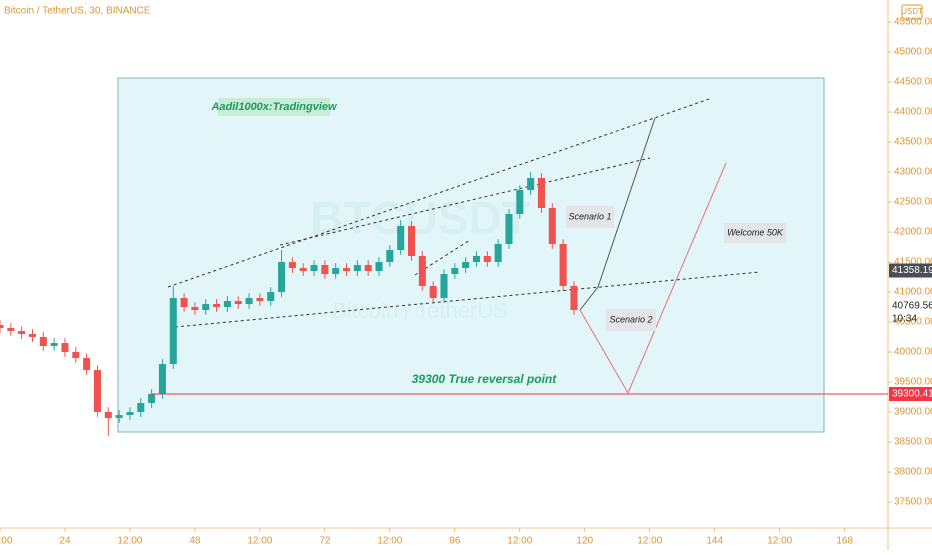 The width and height of the screenshot is (932, 555). I want to click on chart-title: Bitcoin / TetherUS, 30, BINANCE, so click(77, 11).